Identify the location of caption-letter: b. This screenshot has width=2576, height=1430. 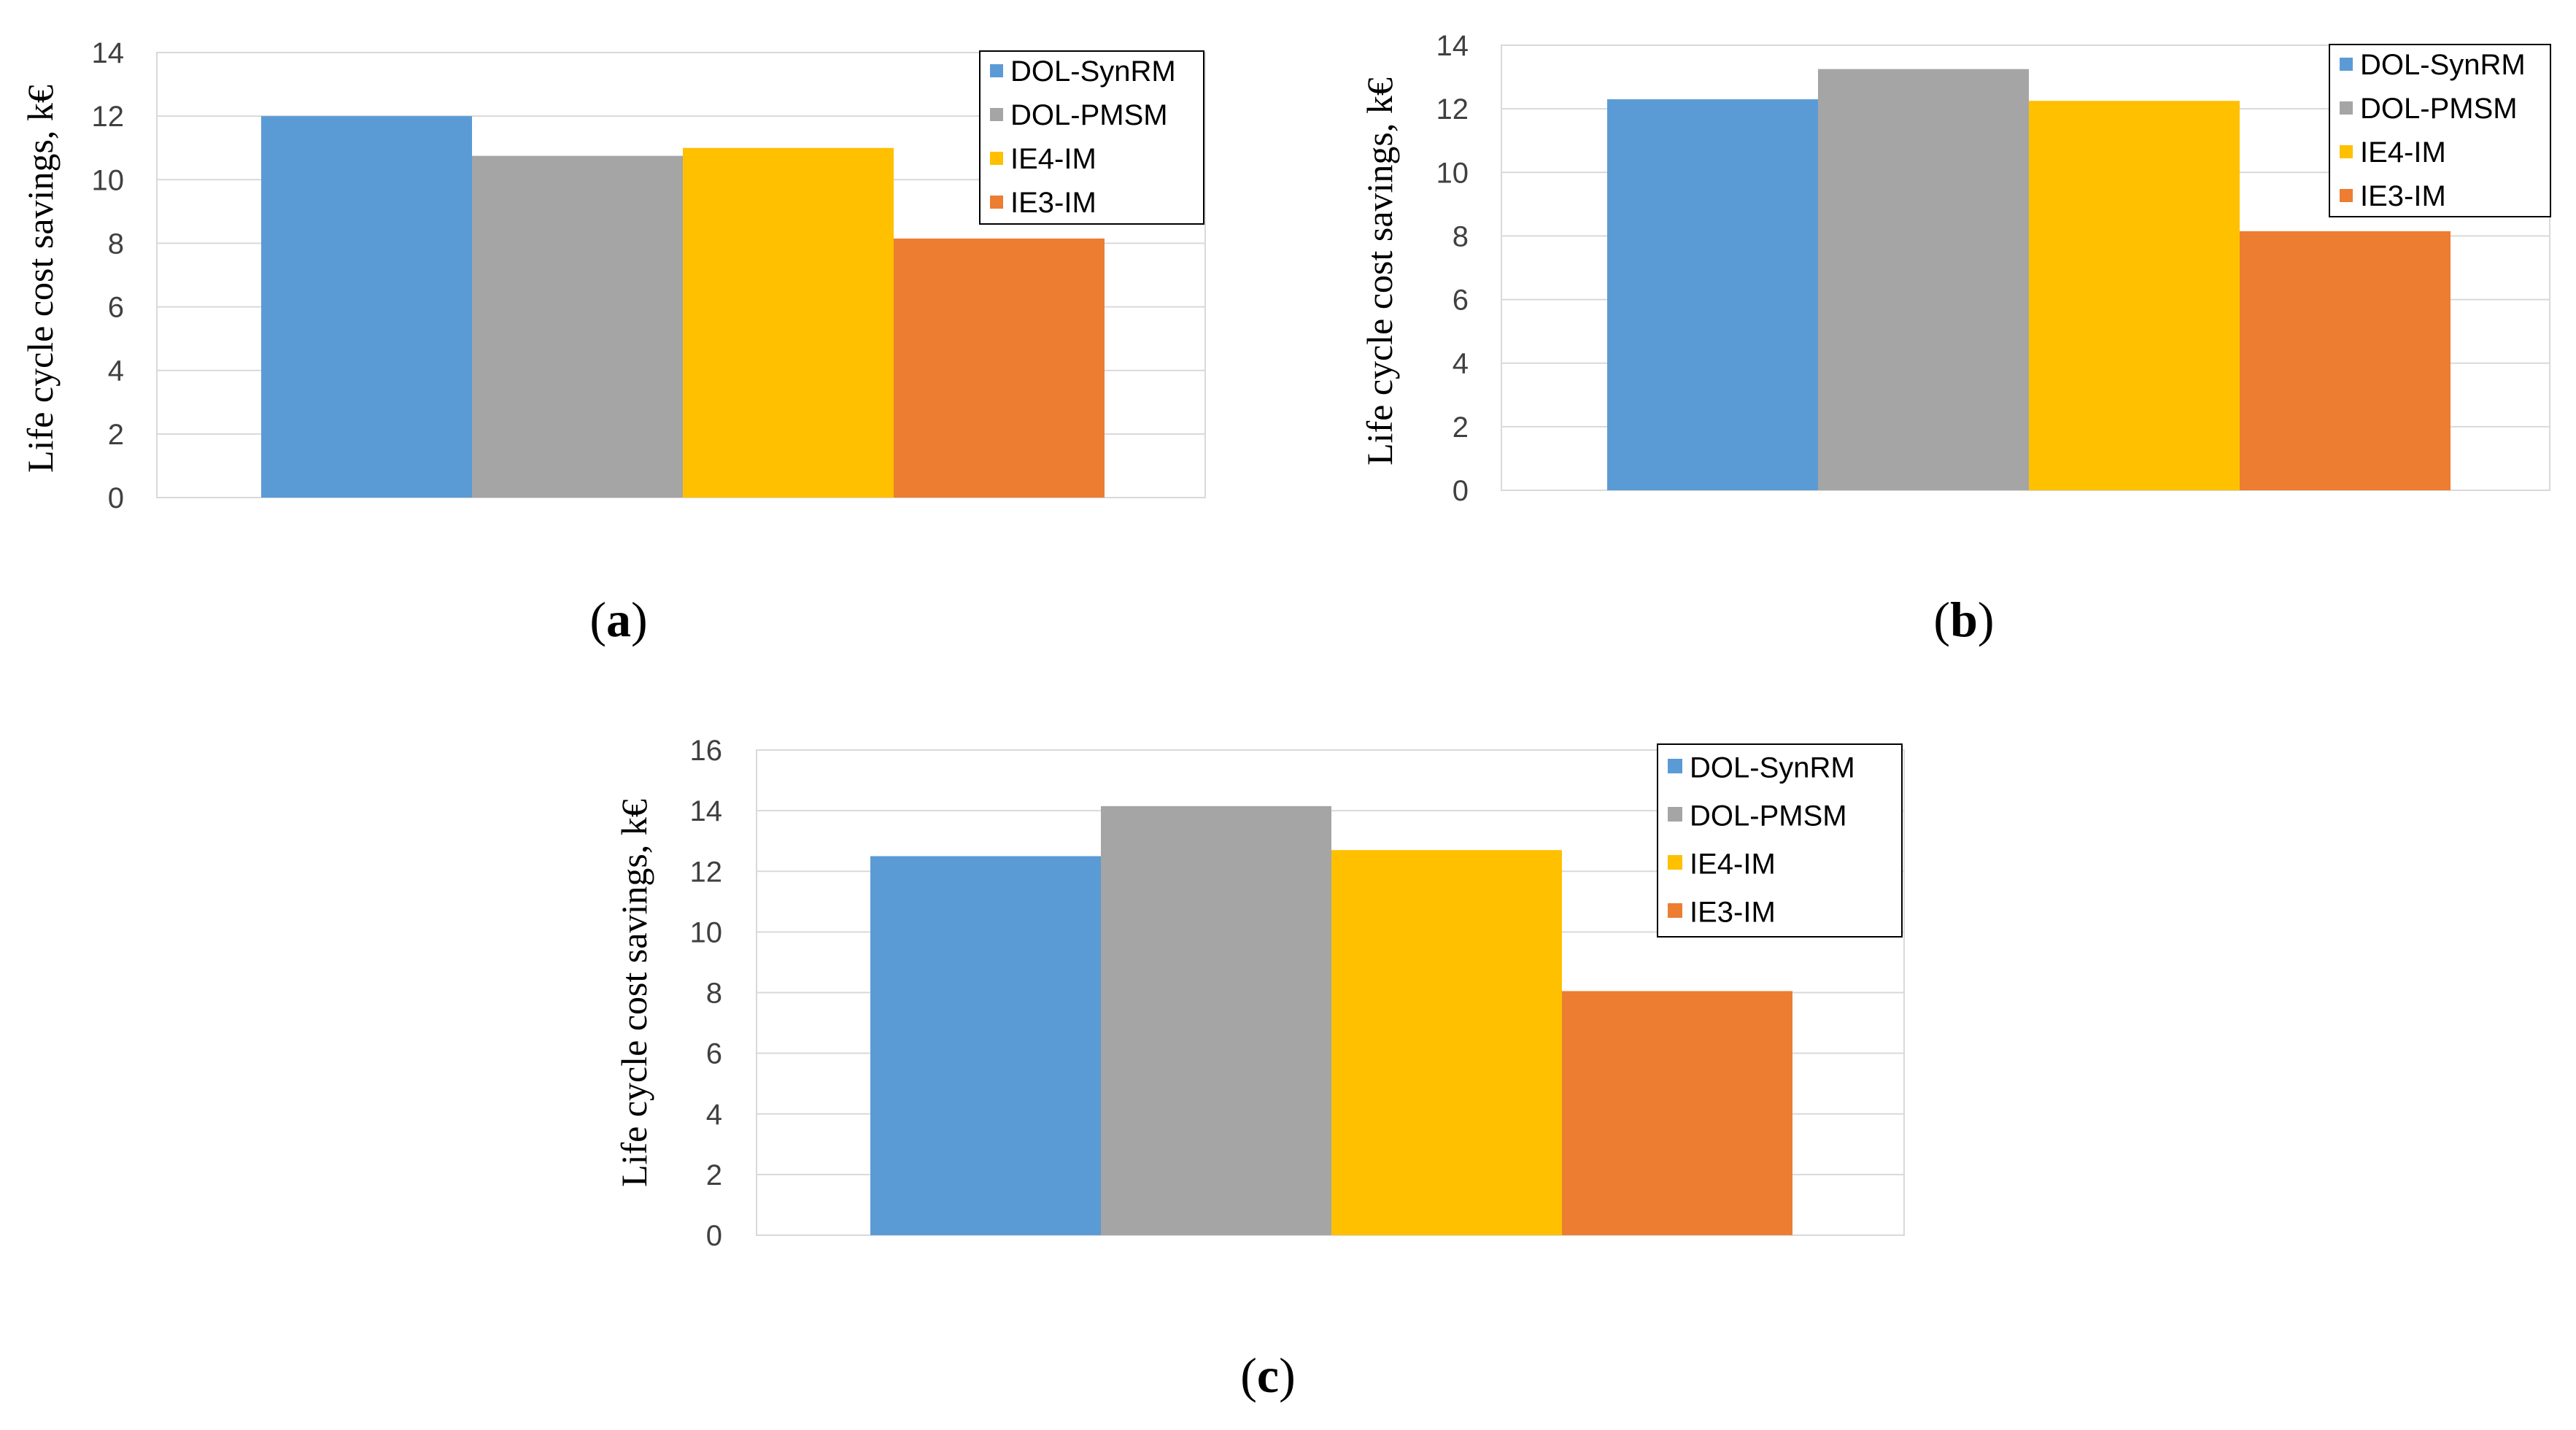
(1964, 619).